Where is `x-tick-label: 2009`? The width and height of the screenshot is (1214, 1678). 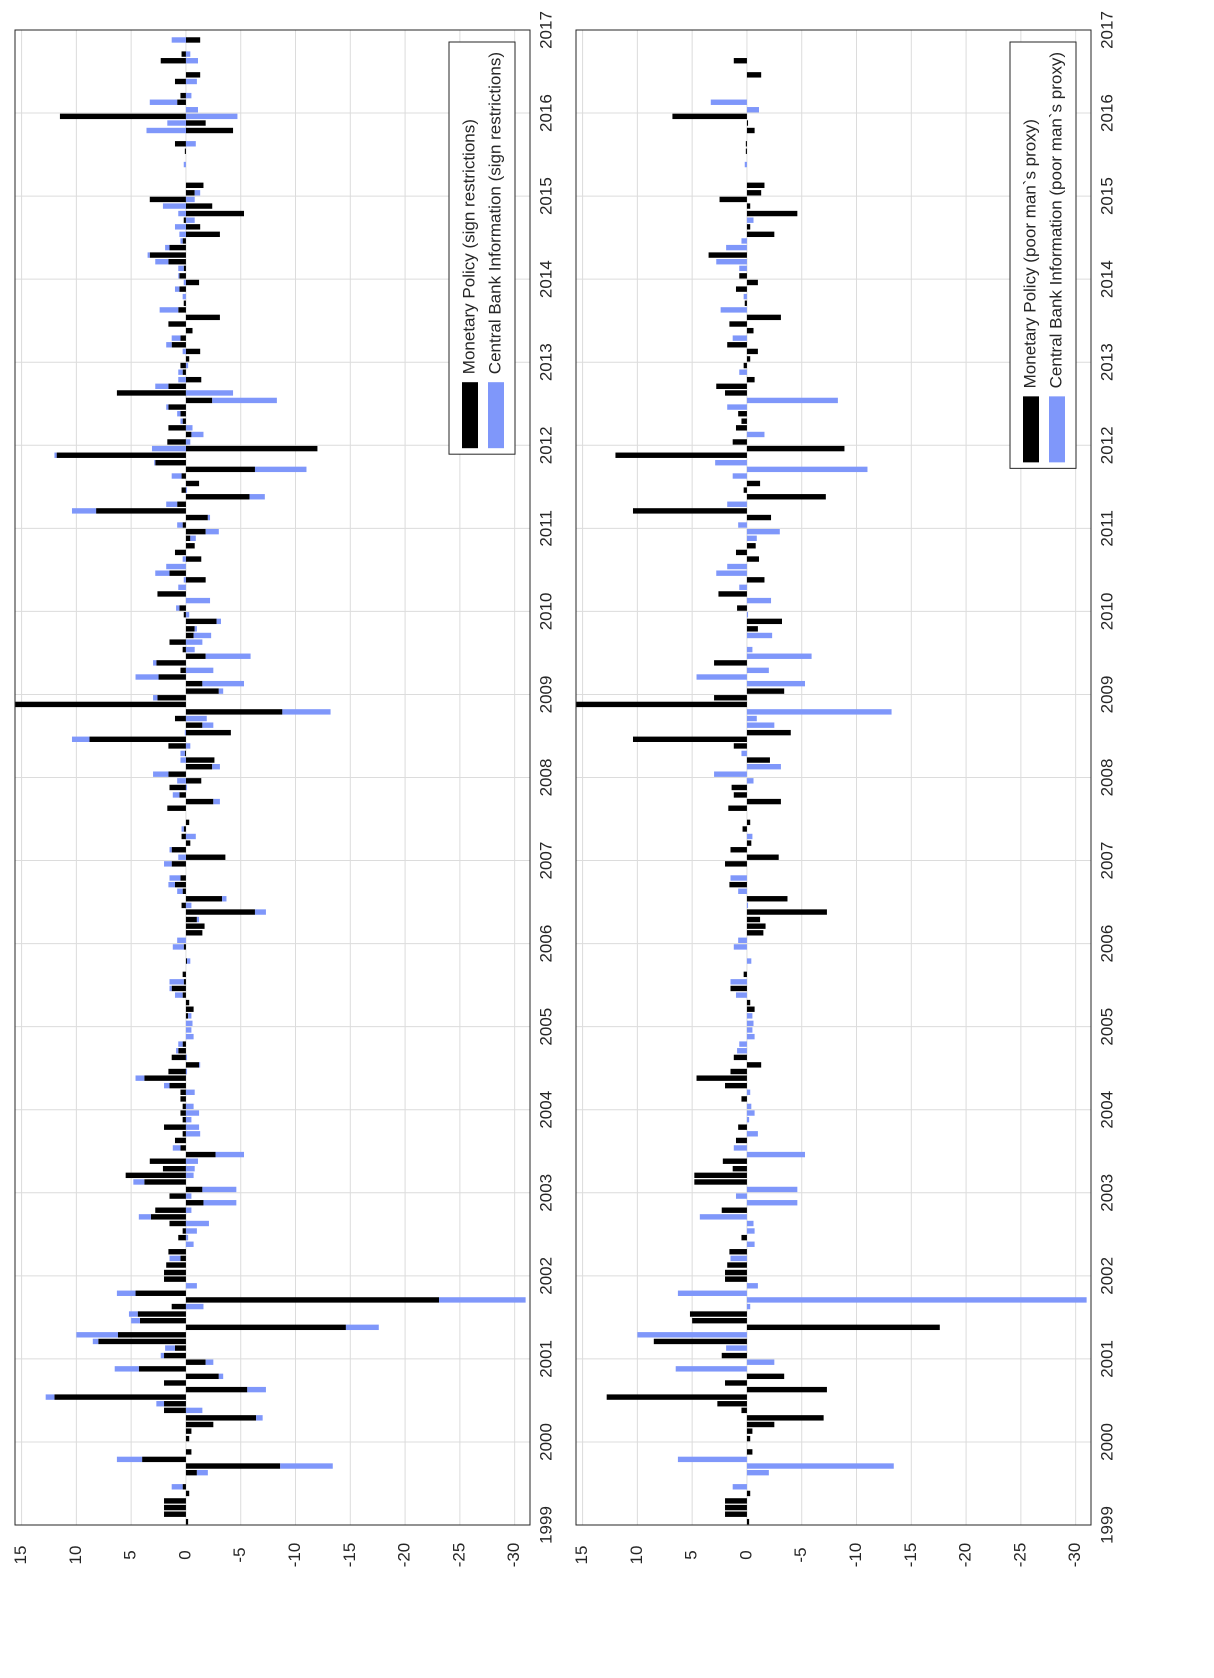 x-tick-label: 2009 is located at coordinates (1106, 695).